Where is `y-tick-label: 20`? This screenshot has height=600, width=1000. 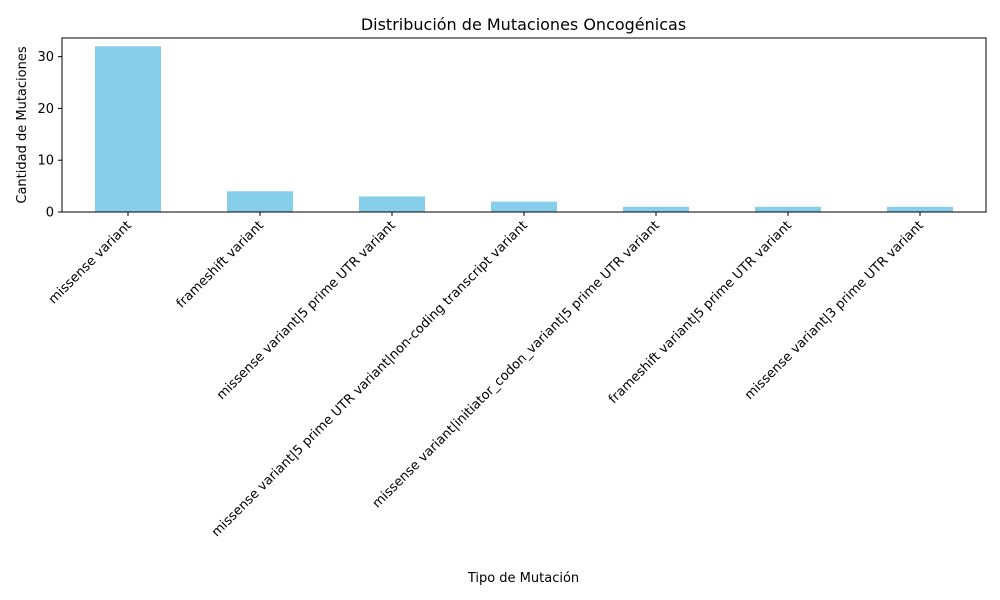 y-tick-label: 20 is located at coordinates (45, 109).